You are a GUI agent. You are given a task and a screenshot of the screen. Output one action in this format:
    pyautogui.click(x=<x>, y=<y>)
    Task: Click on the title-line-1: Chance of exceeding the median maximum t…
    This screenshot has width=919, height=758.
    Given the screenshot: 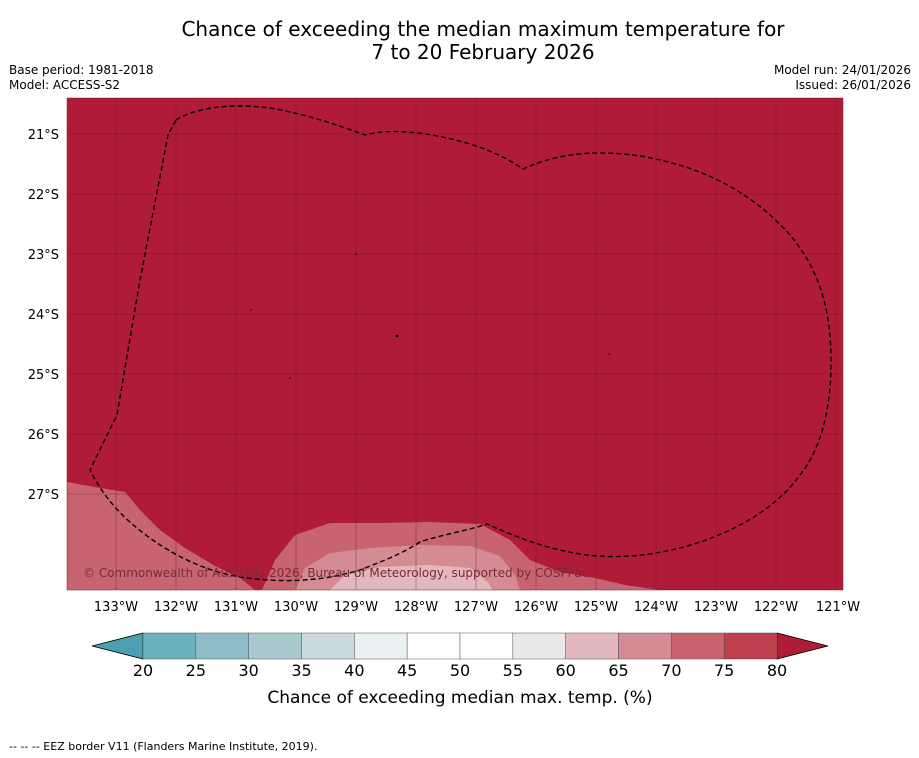 What is the action you would take?
    pyautogui.click(x=483, y=29)
    